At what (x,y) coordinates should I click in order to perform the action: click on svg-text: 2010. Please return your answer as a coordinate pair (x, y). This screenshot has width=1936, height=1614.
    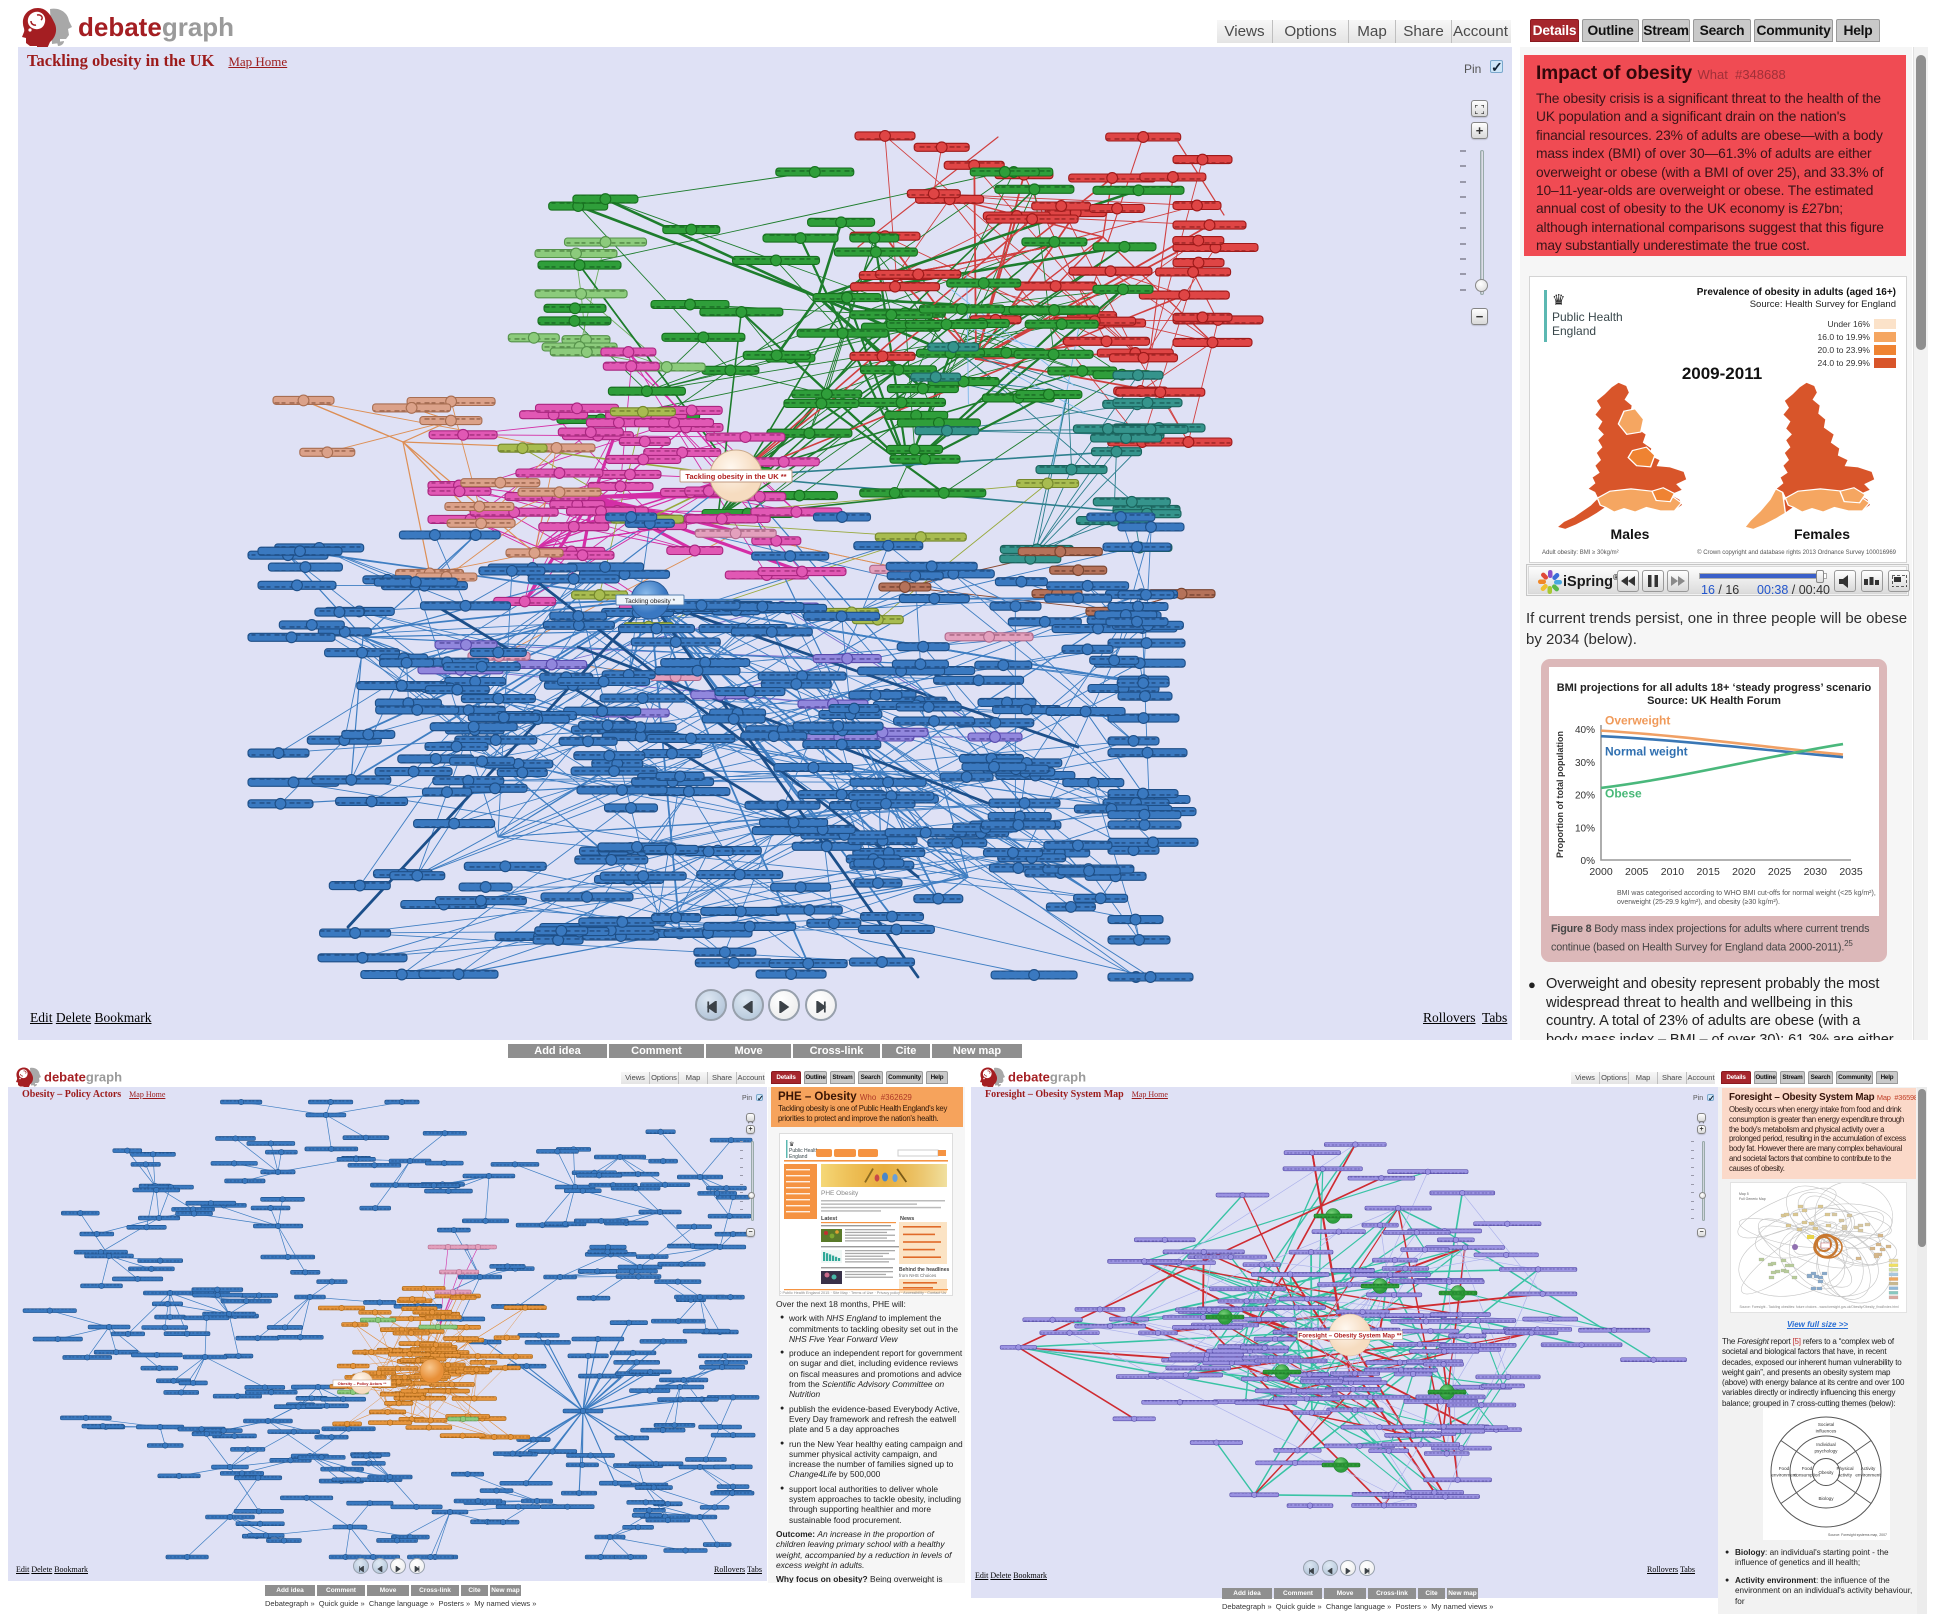
    Looking at the image, I should click on (1673, 872).